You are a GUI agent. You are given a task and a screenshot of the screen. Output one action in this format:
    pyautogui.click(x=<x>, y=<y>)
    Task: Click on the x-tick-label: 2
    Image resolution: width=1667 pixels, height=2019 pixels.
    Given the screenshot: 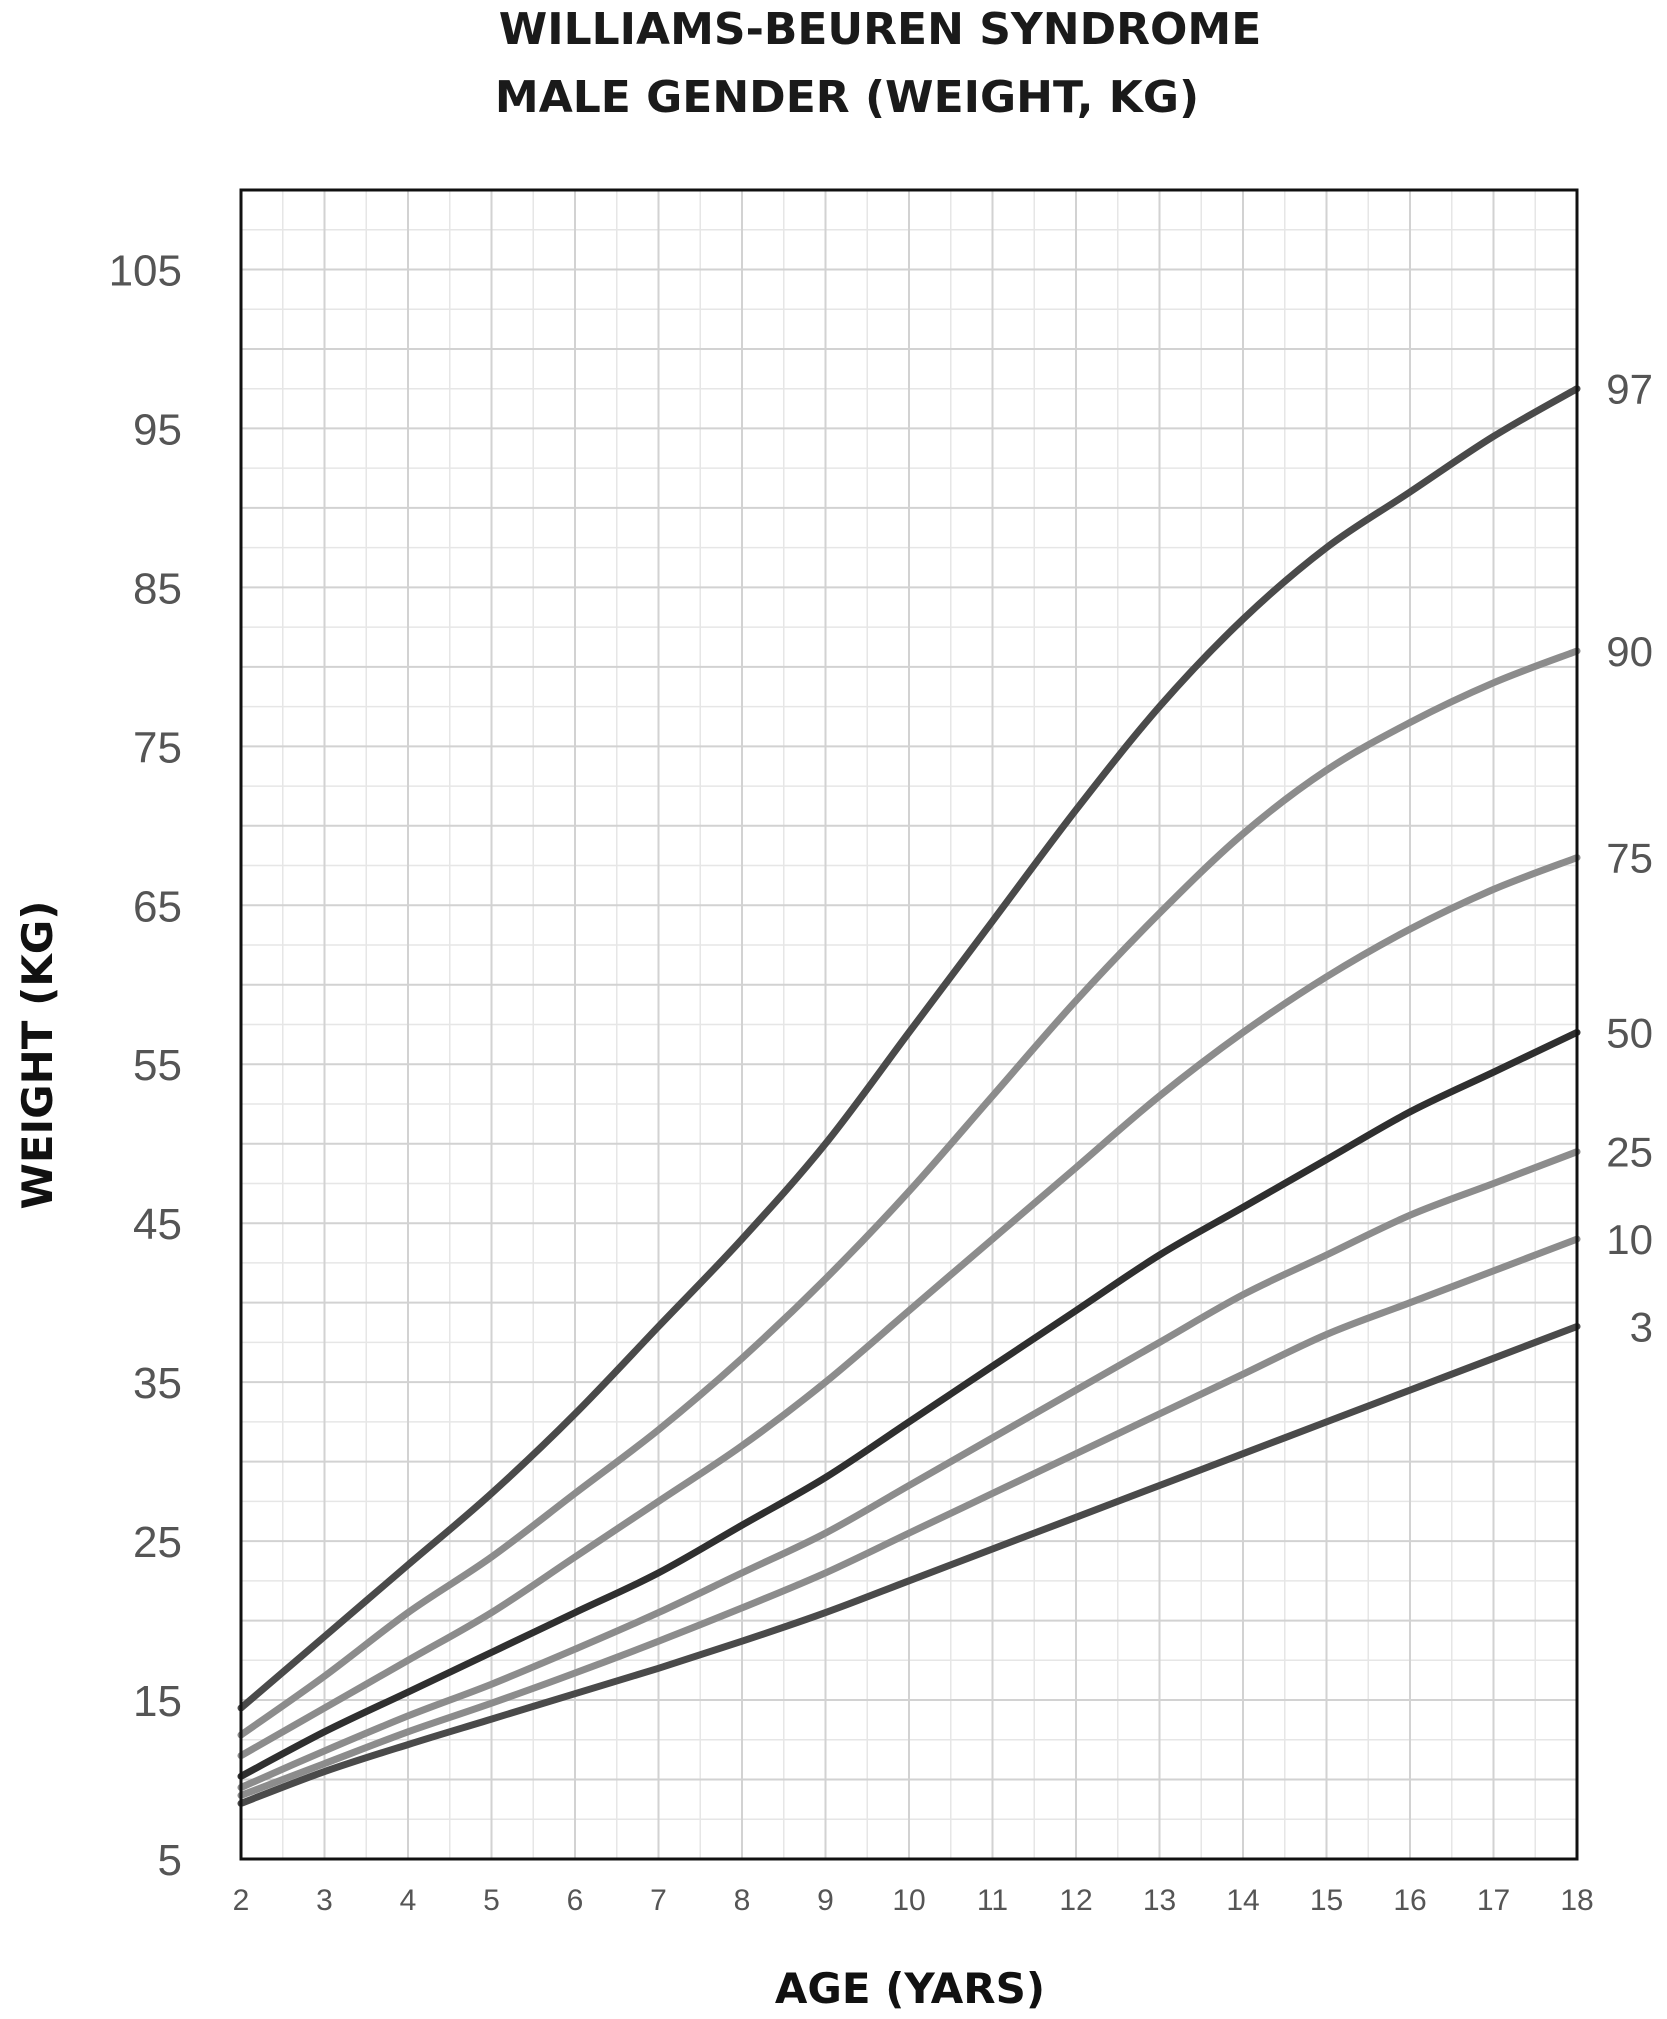 What is the action you would take?
    pyautogui.click(x=241, y=1900)
    